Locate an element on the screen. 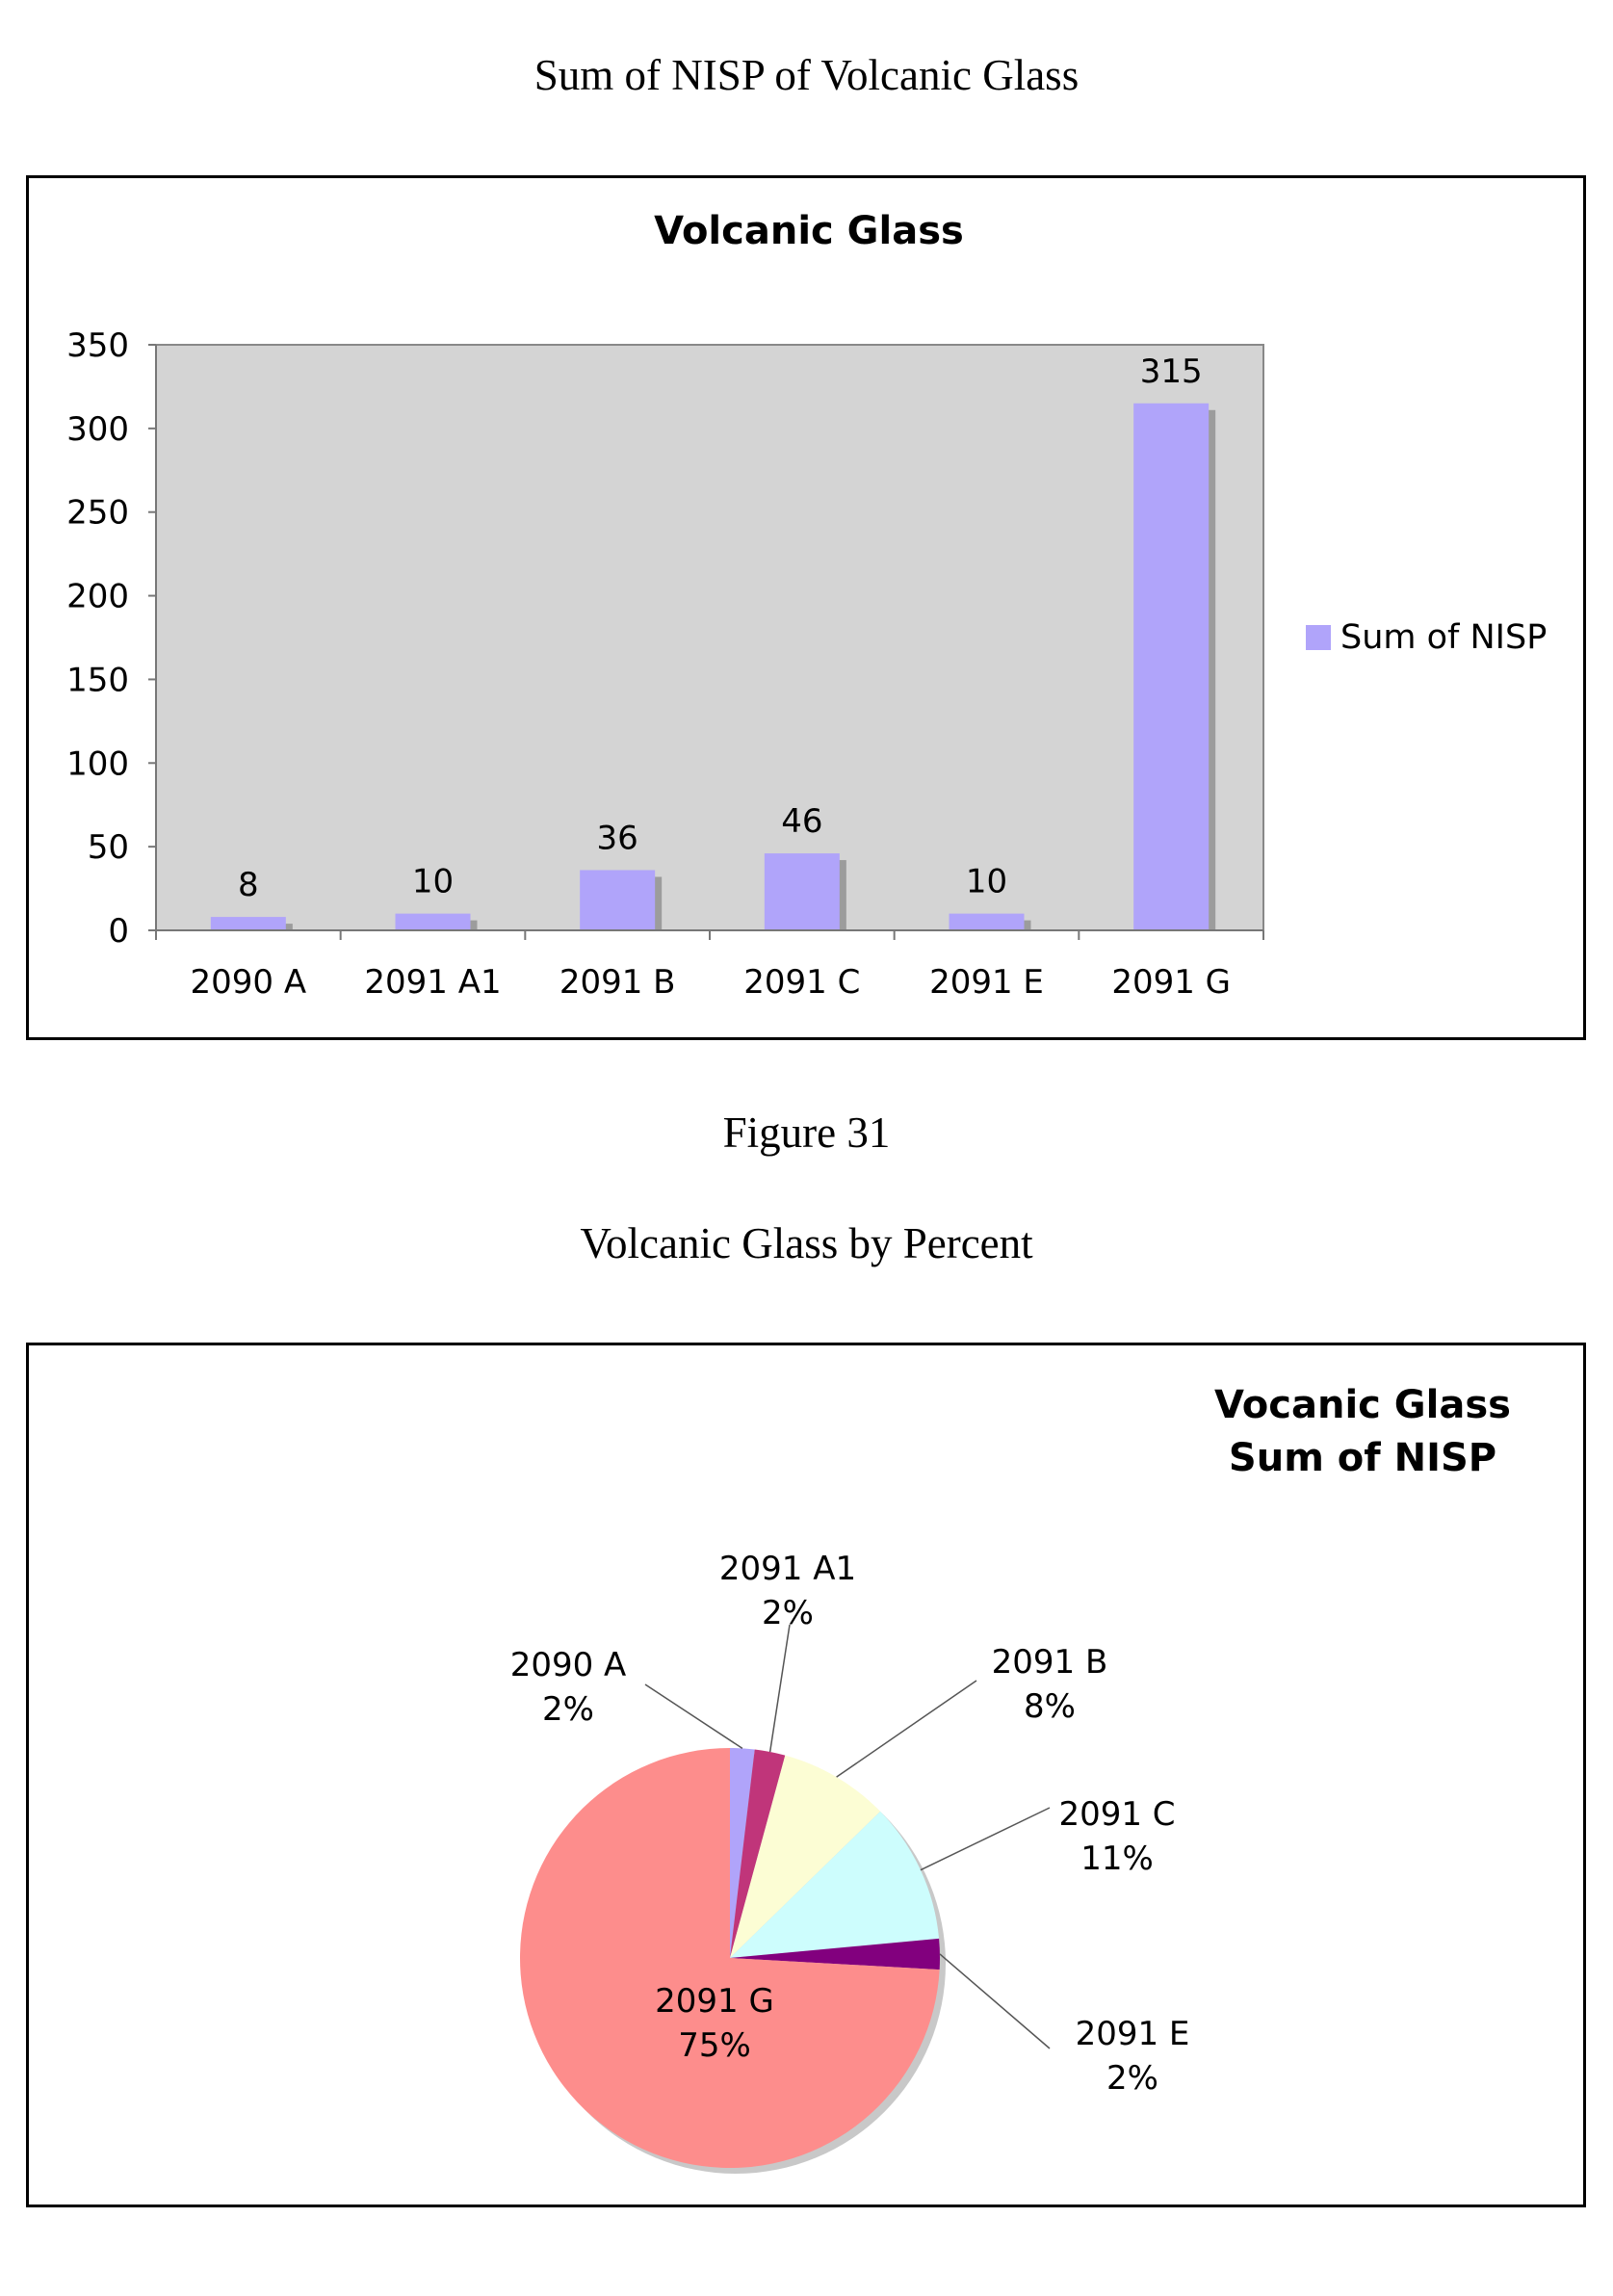 The width and height of the screenshot is (1613, 2296). y-tick-label: 250 is located at coordinates (97, 513).